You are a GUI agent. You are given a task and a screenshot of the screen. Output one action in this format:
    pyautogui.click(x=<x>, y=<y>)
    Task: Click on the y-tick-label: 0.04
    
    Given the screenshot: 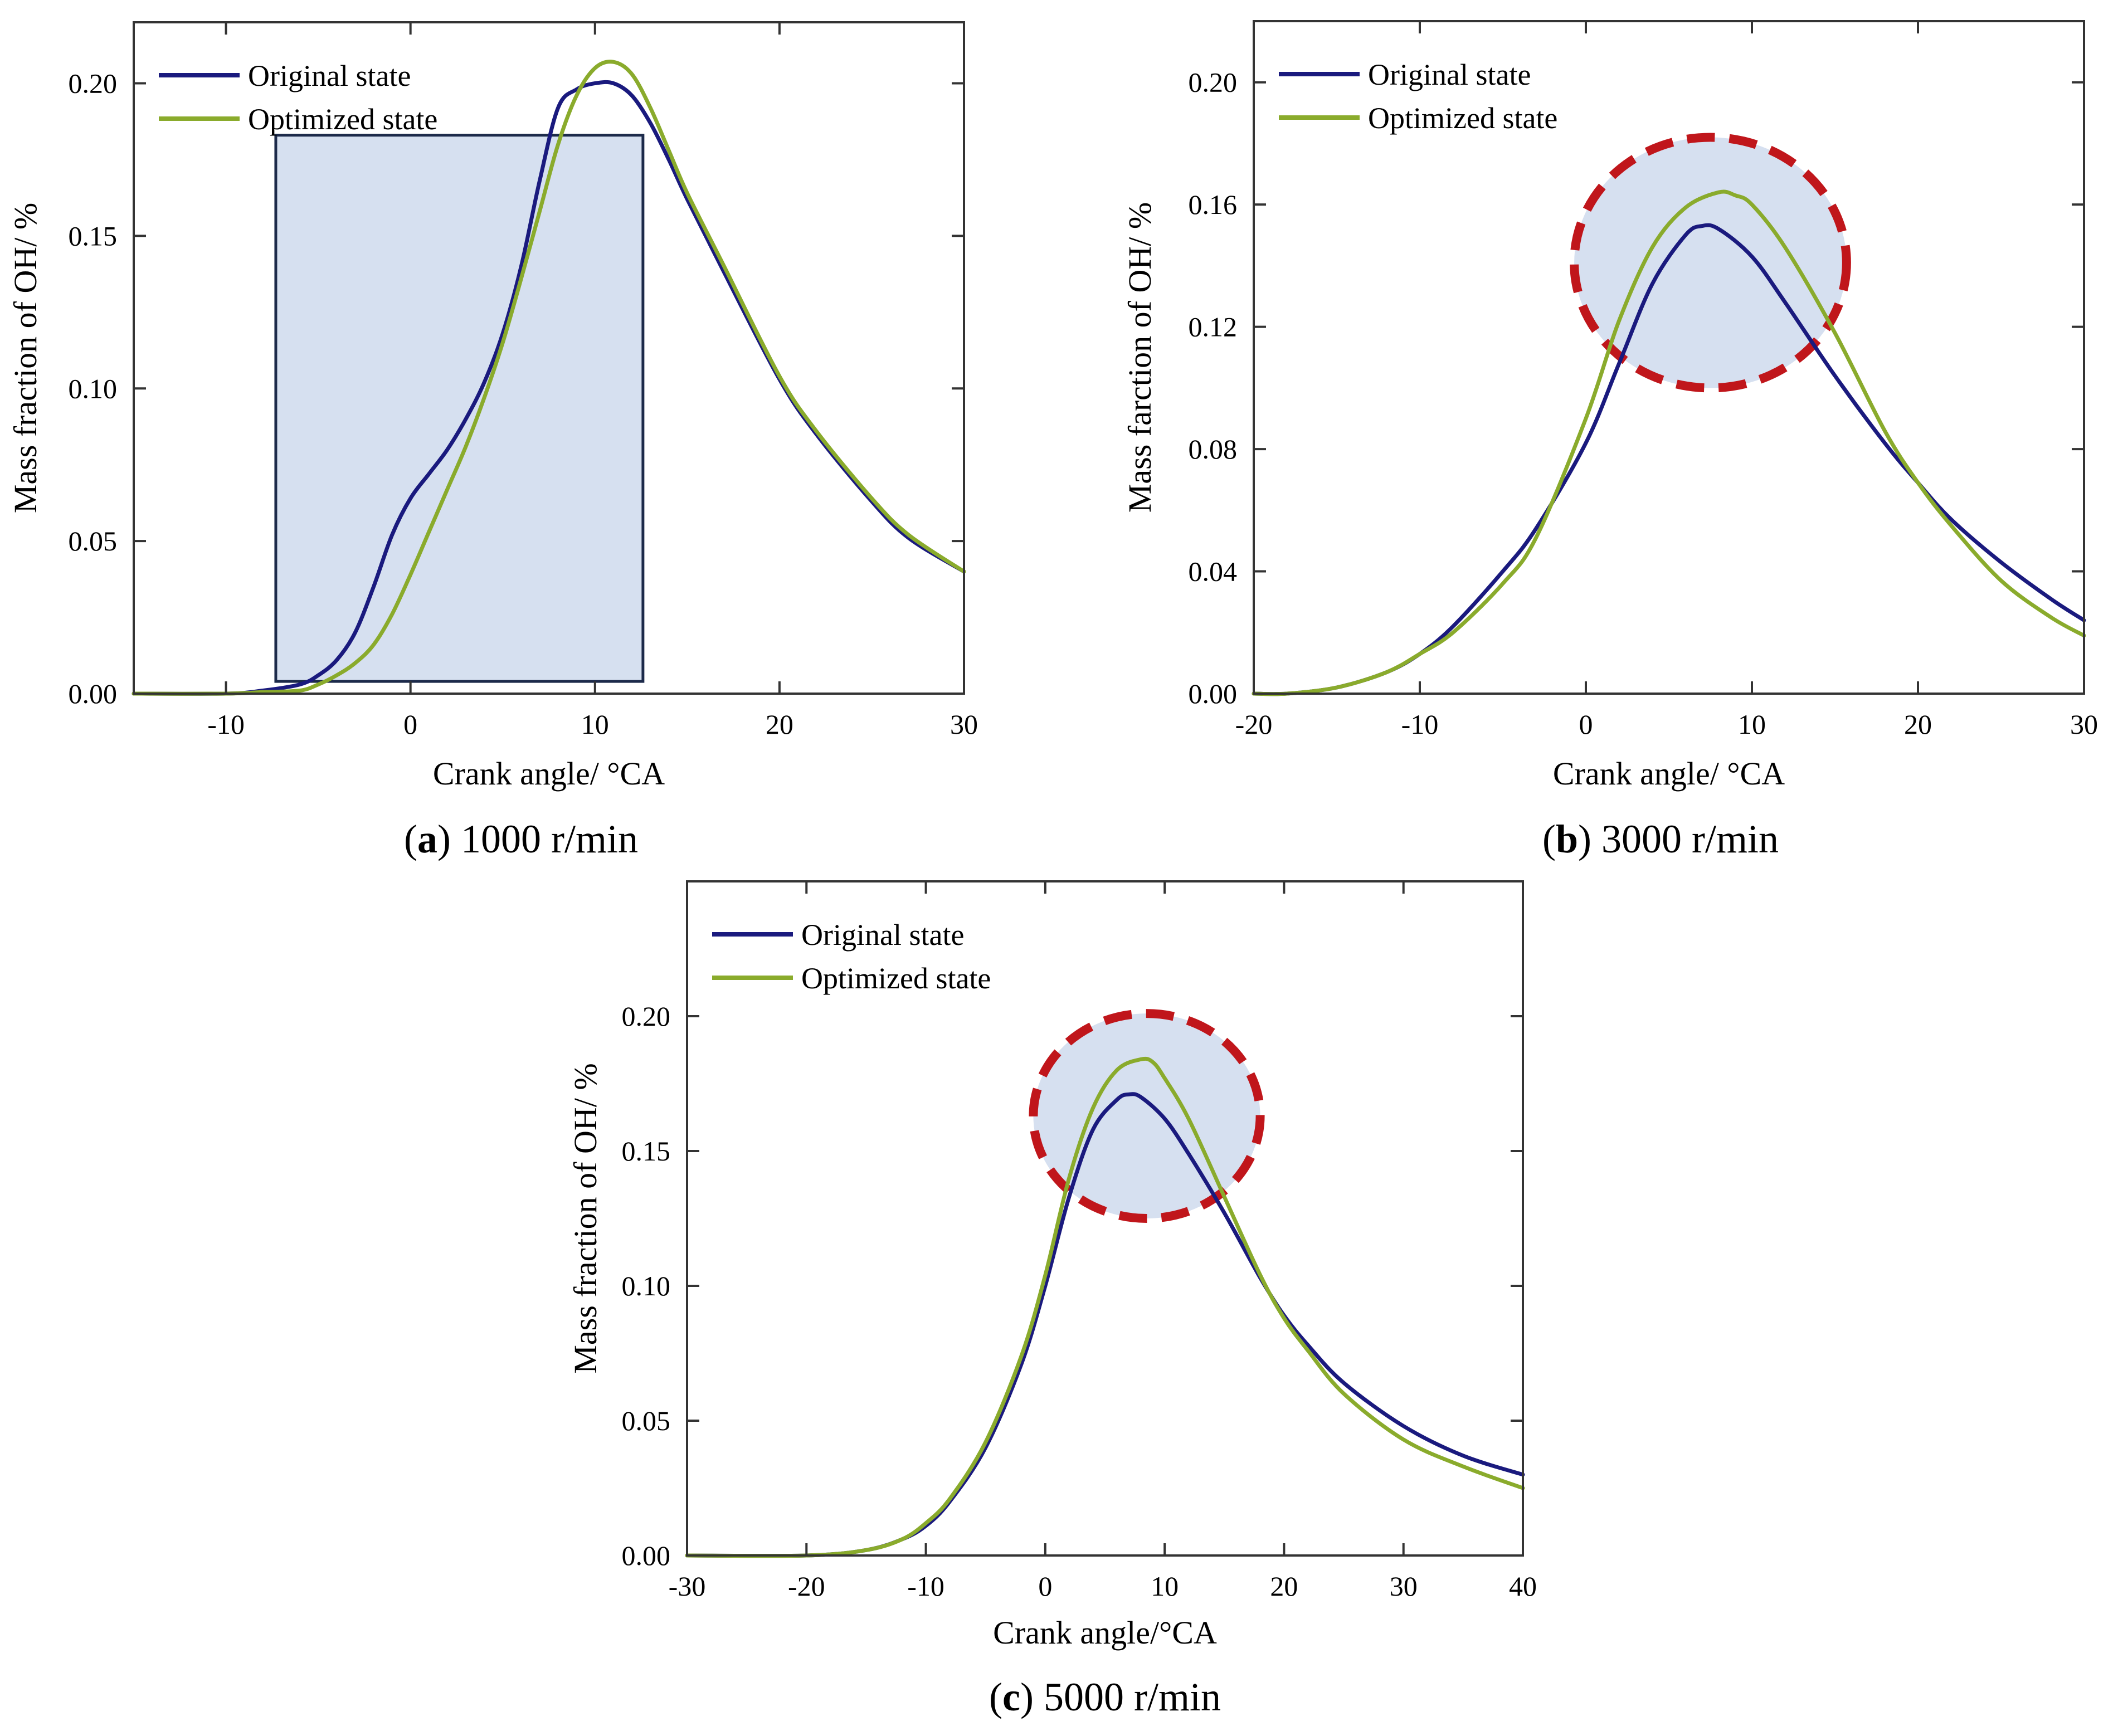 What is the action you would take?
    pyautogui.click(x=1213, y=571)
    